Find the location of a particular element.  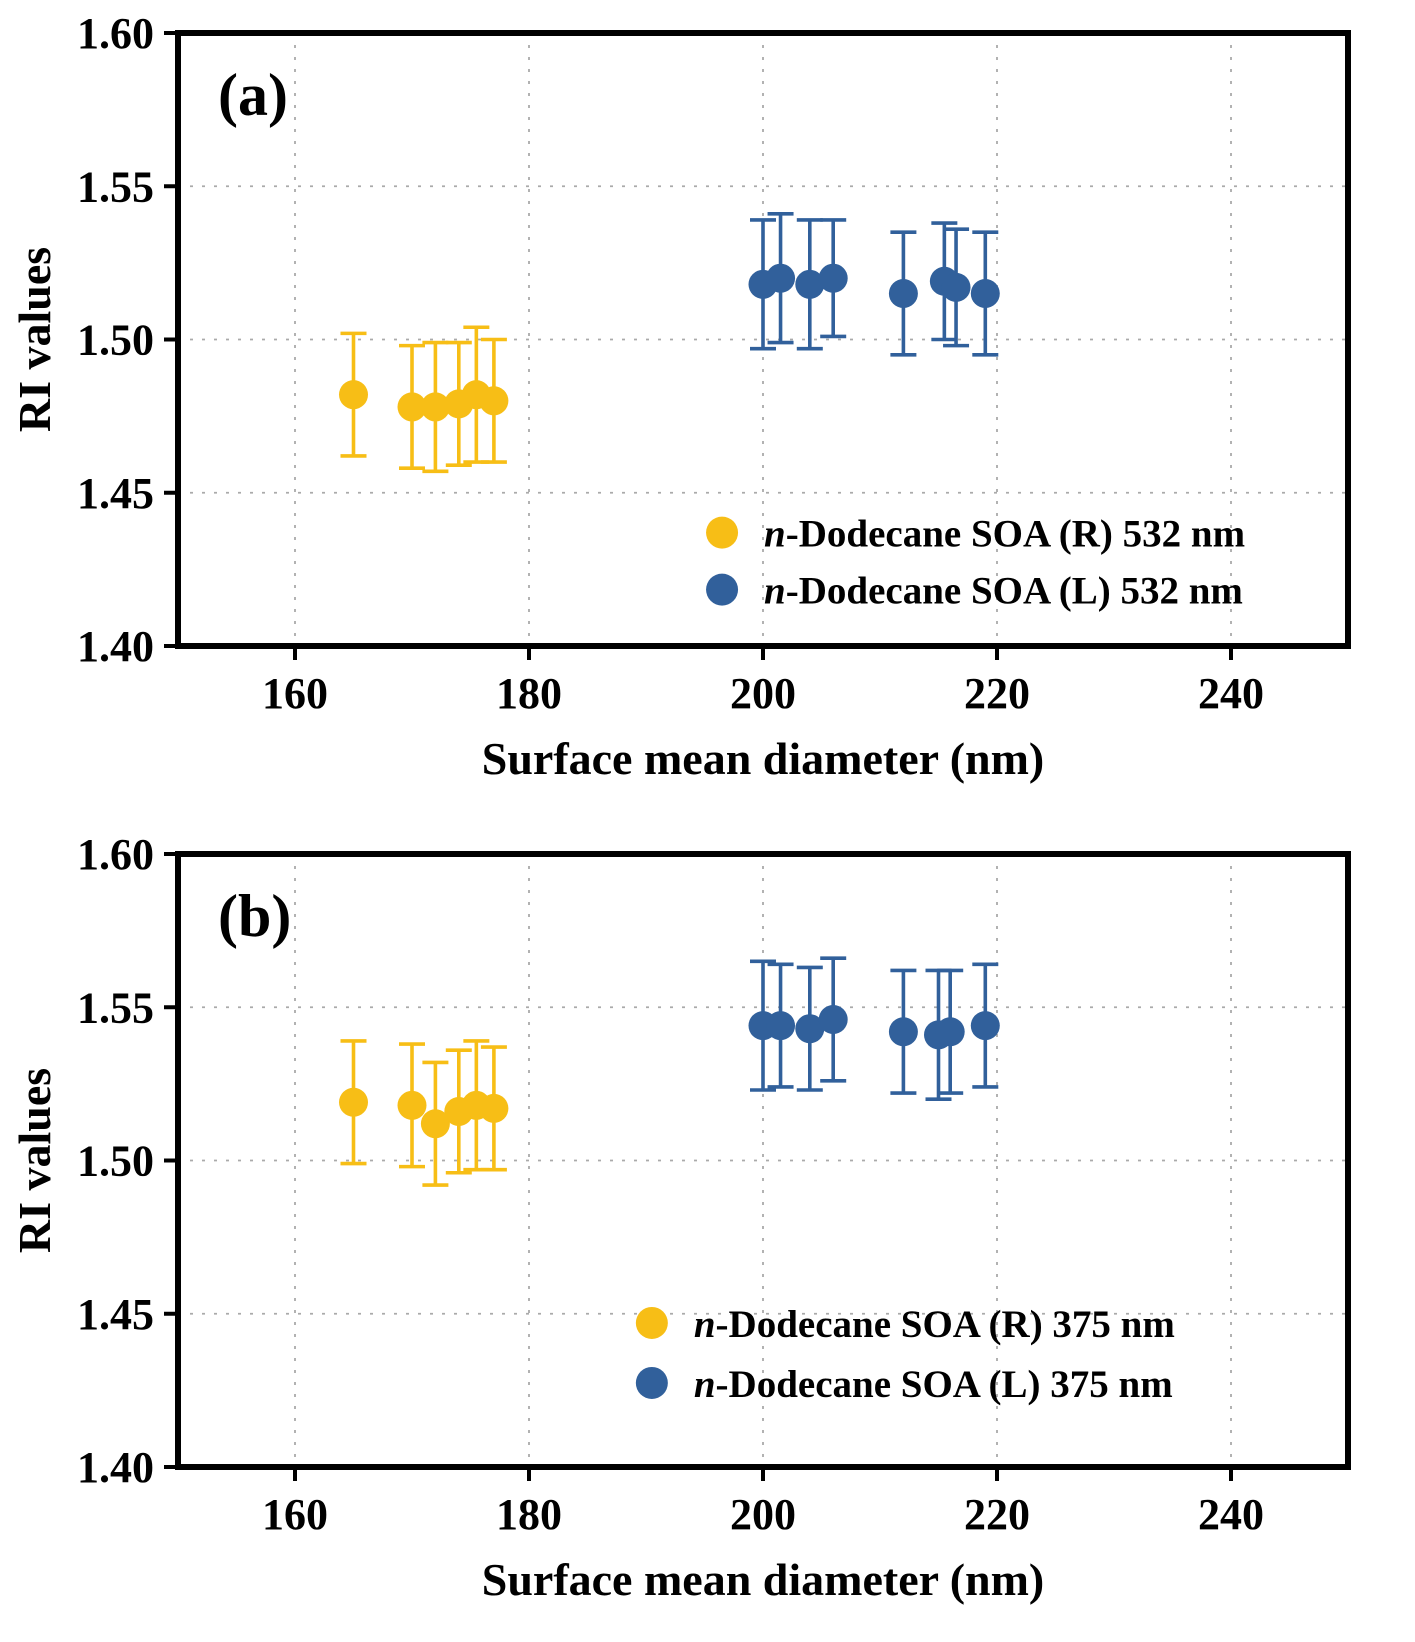

legend-label: n-Dodecane SOA (R) 532 nm is located at coordinates (1004, 534).